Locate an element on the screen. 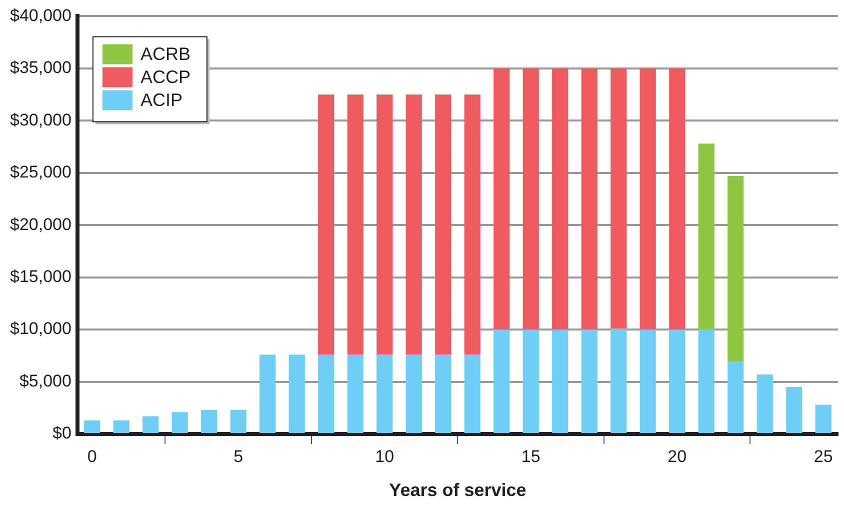  y-tick-label: $40,000 is located at coordinates (41, 15).